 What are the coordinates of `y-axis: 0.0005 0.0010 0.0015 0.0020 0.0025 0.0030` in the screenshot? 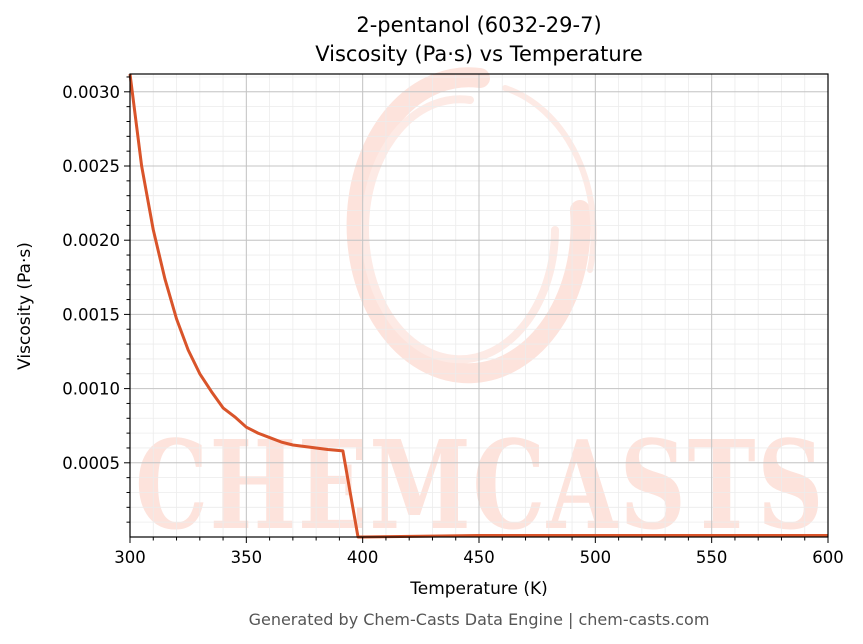 It's located at (96, 299).